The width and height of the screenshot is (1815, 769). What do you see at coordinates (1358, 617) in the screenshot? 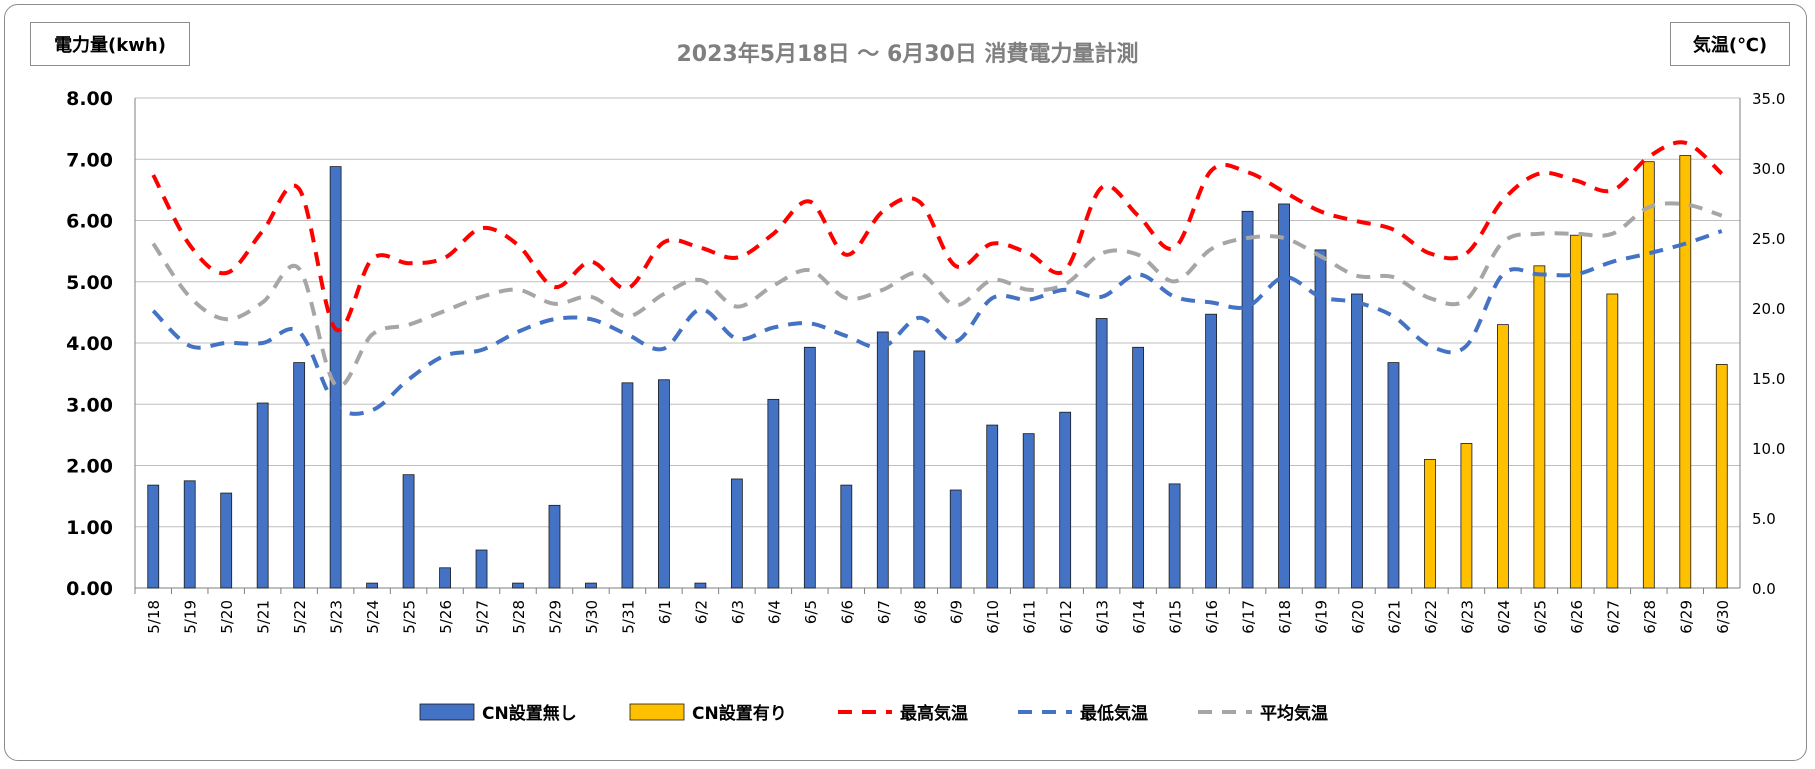
I see `x-tick-label: 6/20` at bounding box center [1358, 617].